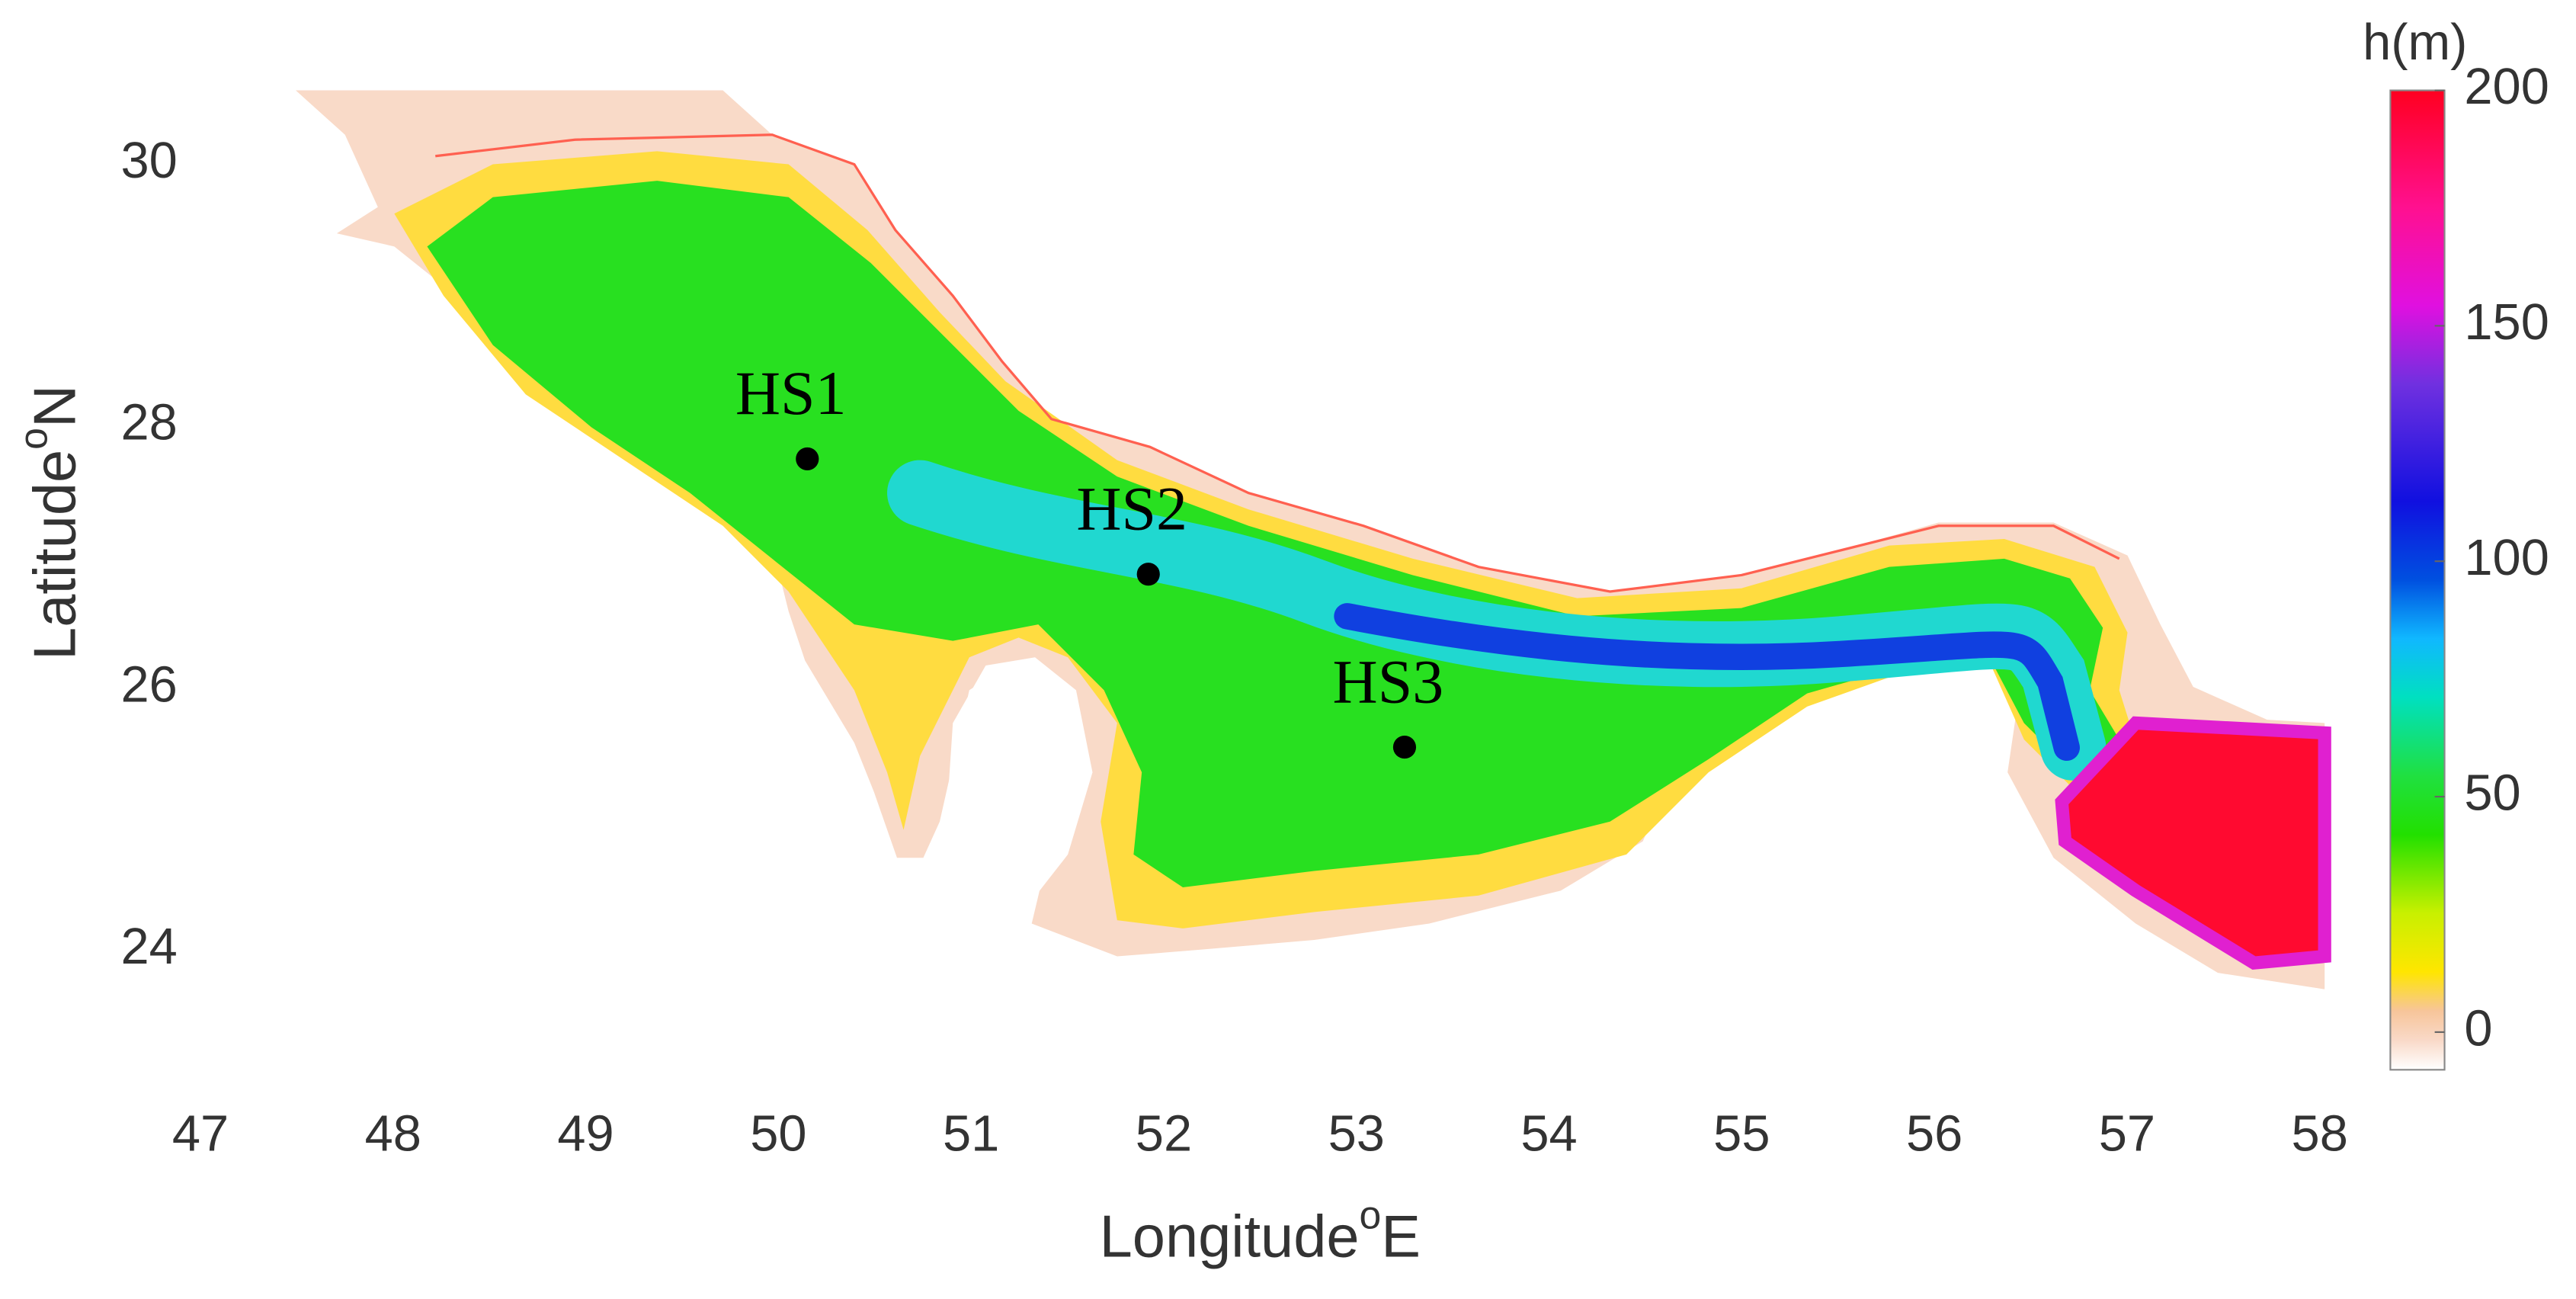 Image resolution: width=2576 pixels, height=1299 pixels. Describe the element at coordinates (2417, 580) in the screenshot. I see `colorbar` at that location.